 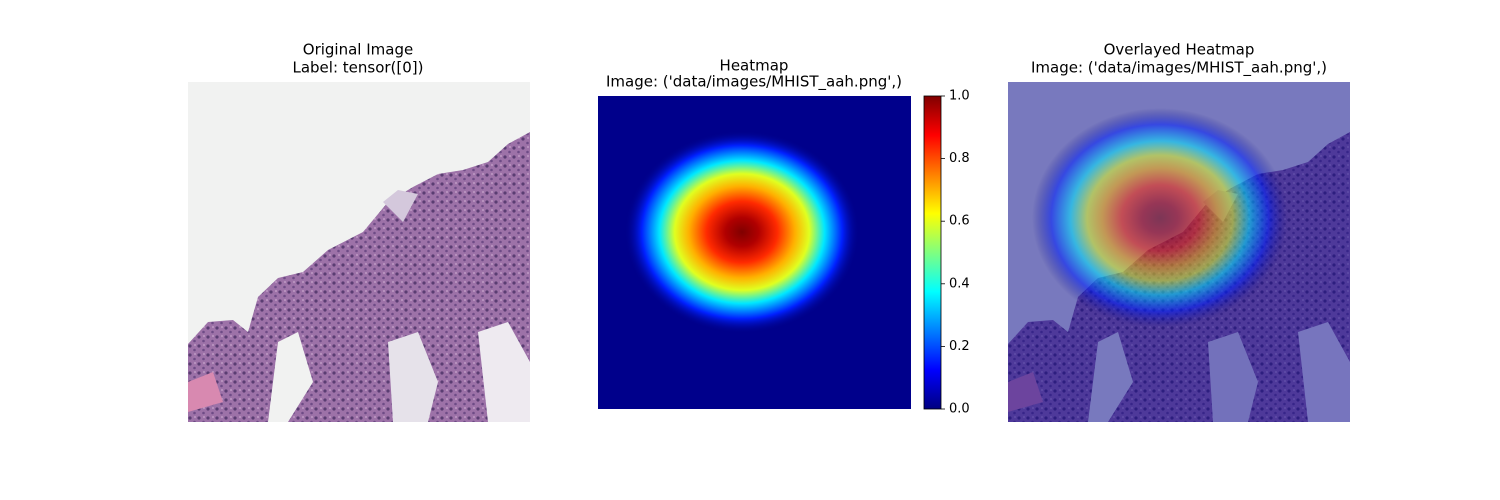 What do you see at coordinates (959, 409) in the screenshot?
I see `tick-label: 0.0` at bounding box center [959, 409].